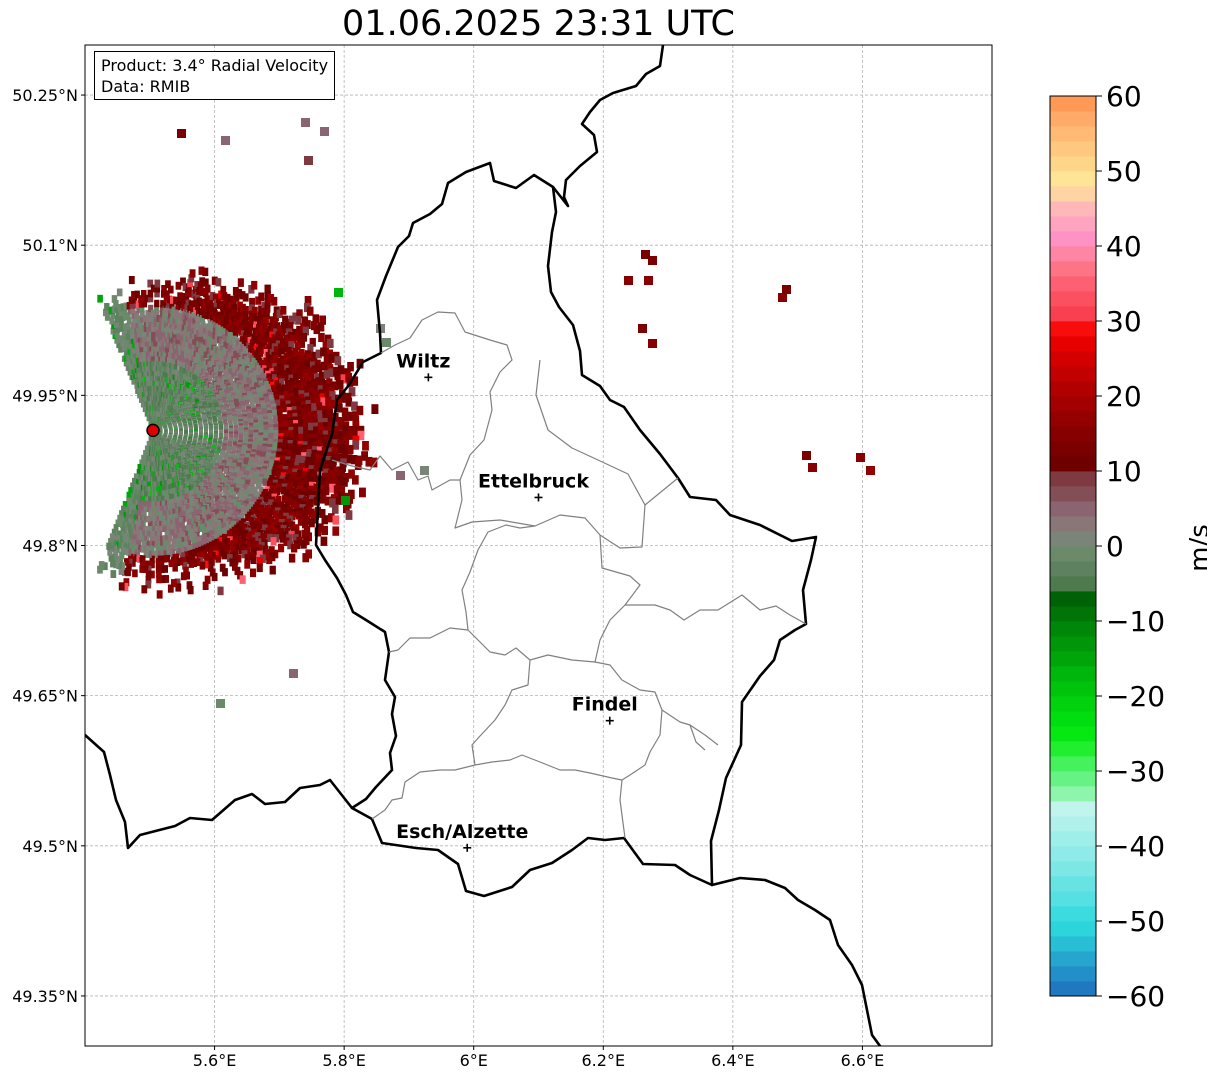 Image resolution: width=1207 pixels, height=1081 pixels. Describe the element at coordinates (1124, 321) in the screenshot. I see `colorbar-tick-label: 30` at that location.